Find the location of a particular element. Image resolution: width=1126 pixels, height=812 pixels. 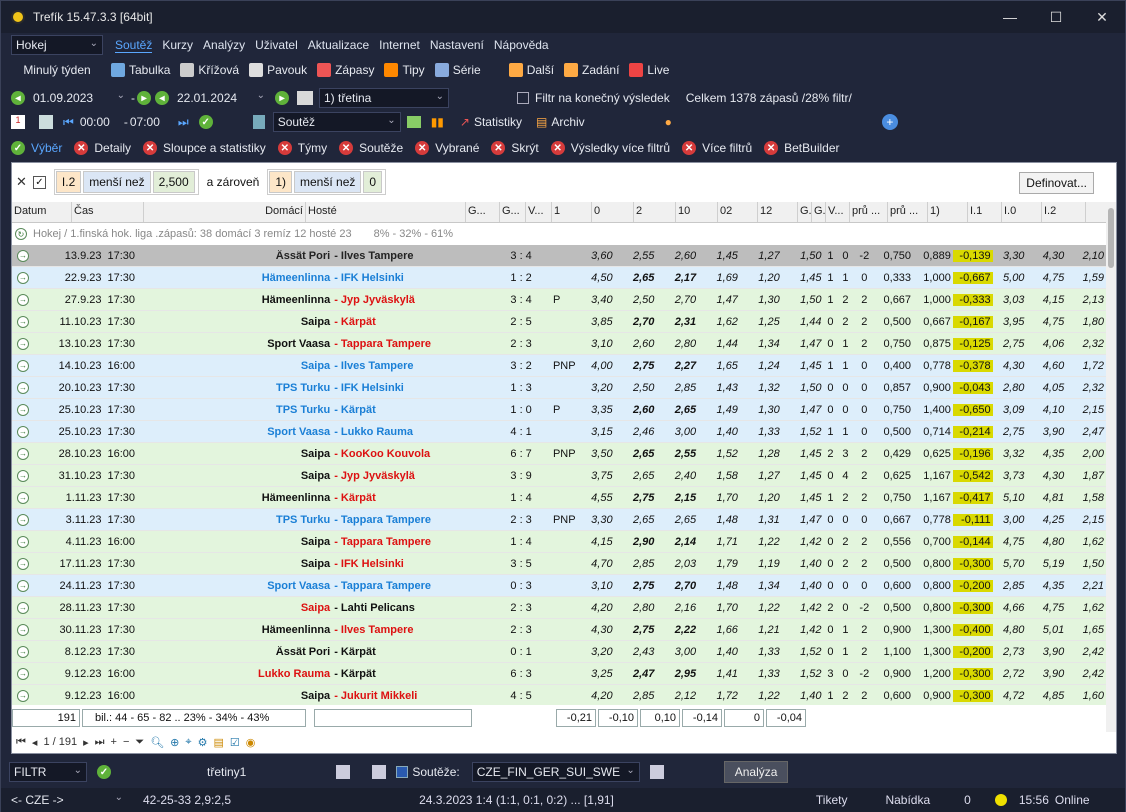

soutez-apply-icon is located at coordinates (656, 772).